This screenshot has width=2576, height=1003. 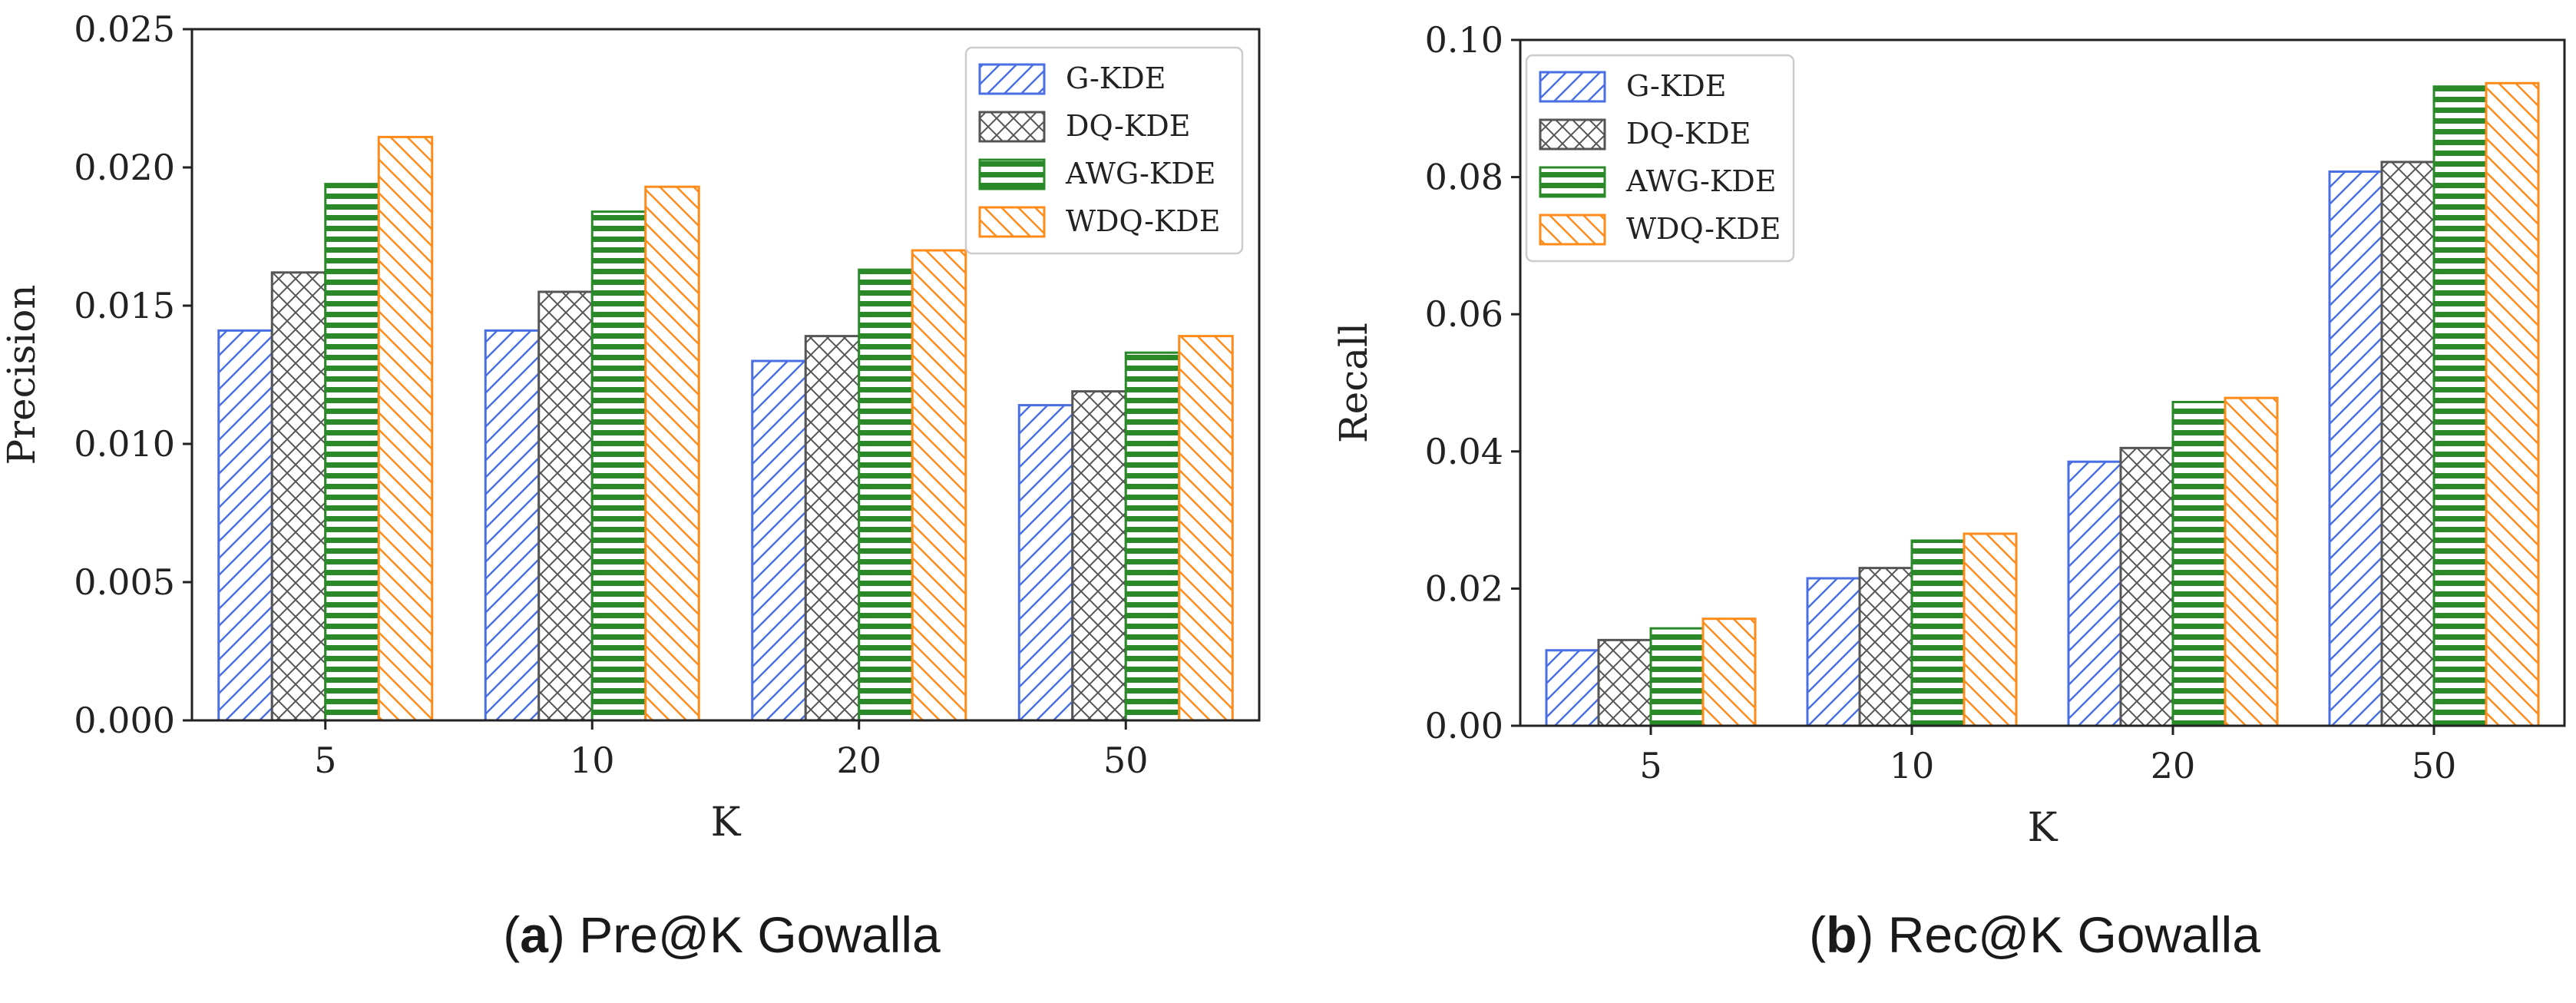 What do you see at coordinates (1464, 725) in the screenshot?
I see `y-tick-label: 0.00` at bounding box center [1464, 725].